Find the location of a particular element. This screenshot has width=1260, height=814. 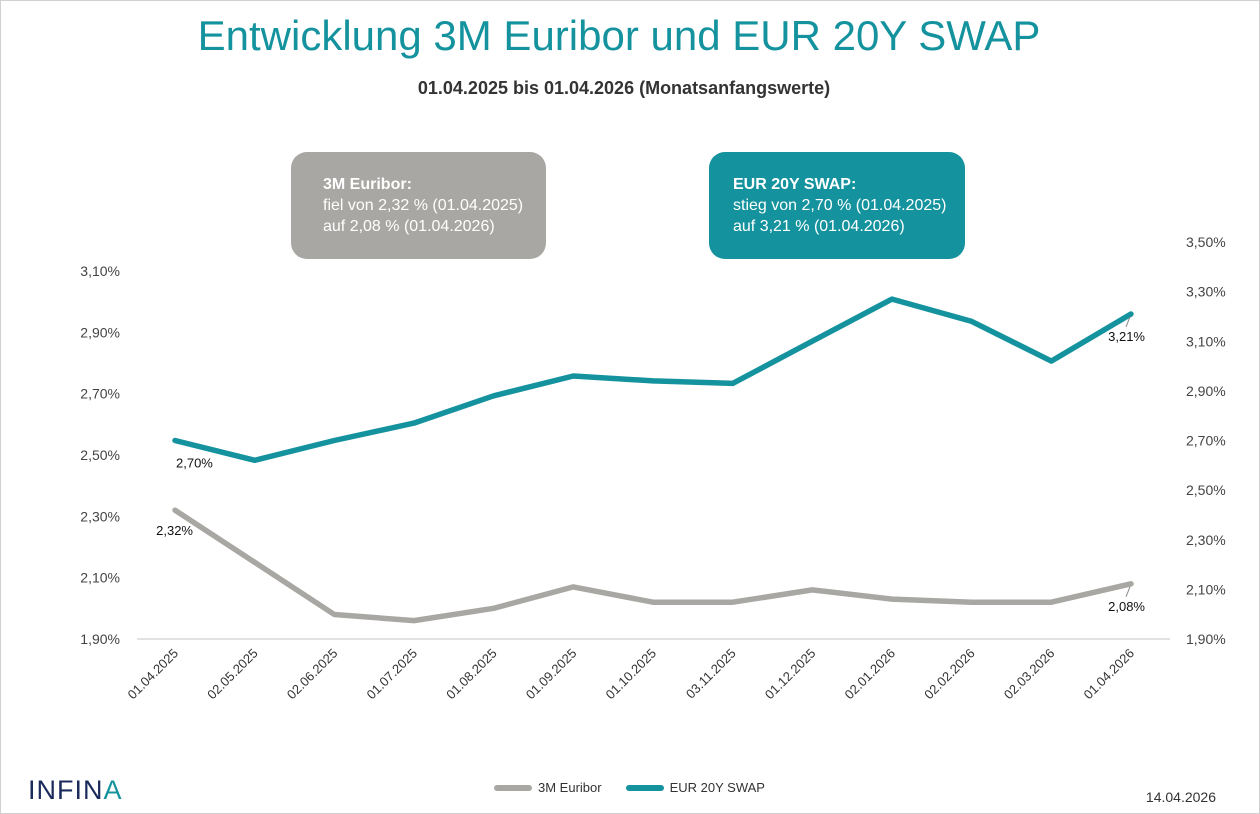

legend-swatch-swap is located at coordinates (644, 787).